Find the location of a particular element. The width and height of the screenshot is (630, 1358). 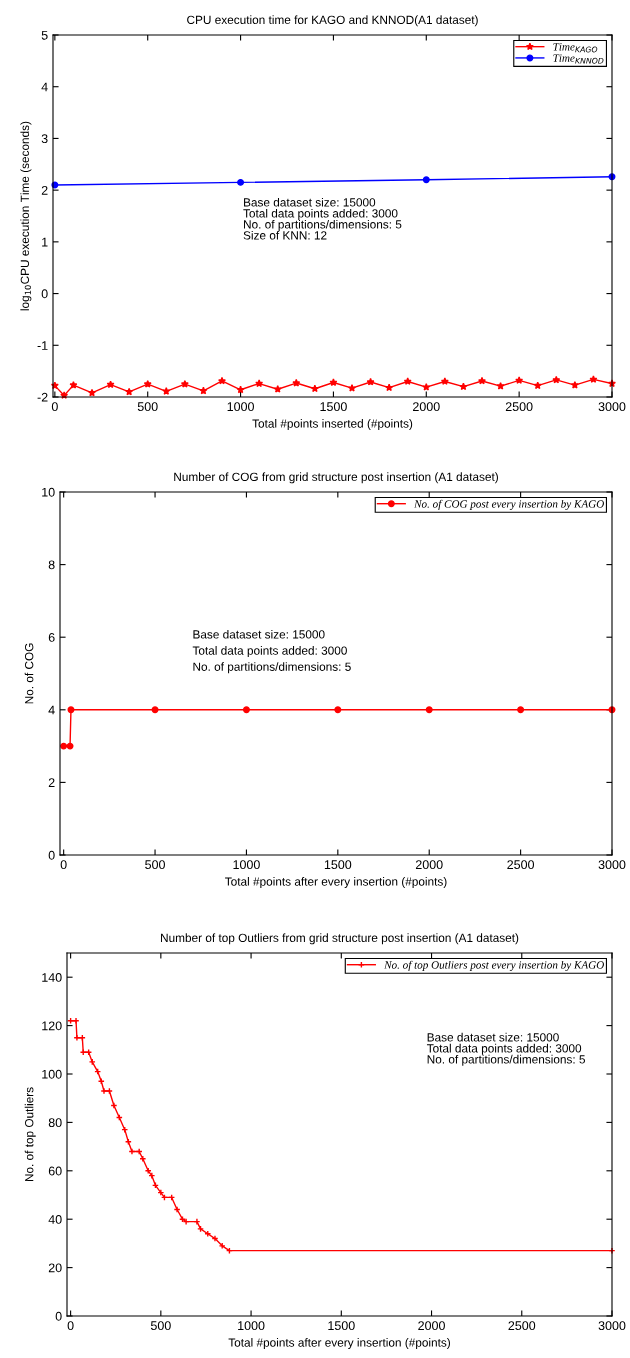

y-tick-label: 100 is located at coordinates (52, 1074).